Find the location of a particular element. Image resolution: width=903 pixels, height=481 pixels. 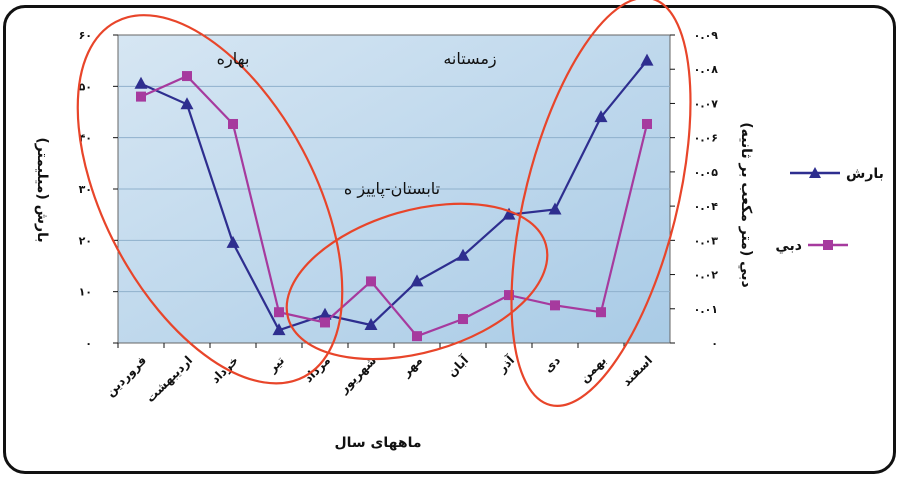

x-tick-label: اسفند is located at coordinates (637, 371).